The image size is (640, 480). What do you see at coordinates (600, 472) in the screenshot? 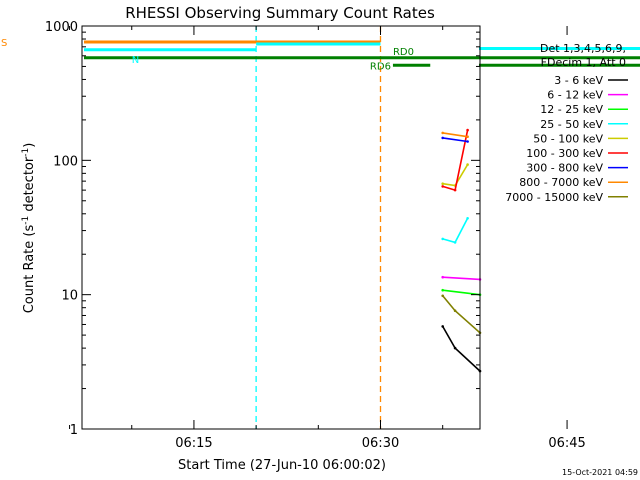
I see `footer-timestamp: 15-Oct-2021 04:59` at bounding box center [600, 472].